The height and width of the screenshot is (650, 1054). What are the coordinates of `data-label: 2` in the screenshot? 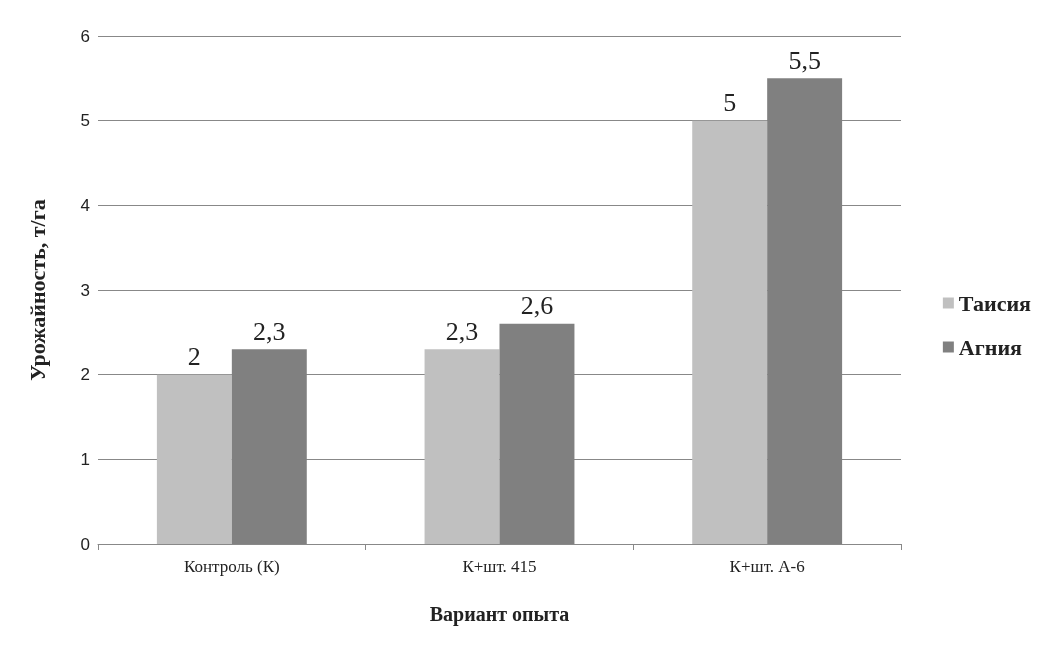 It's located at (194, 357).